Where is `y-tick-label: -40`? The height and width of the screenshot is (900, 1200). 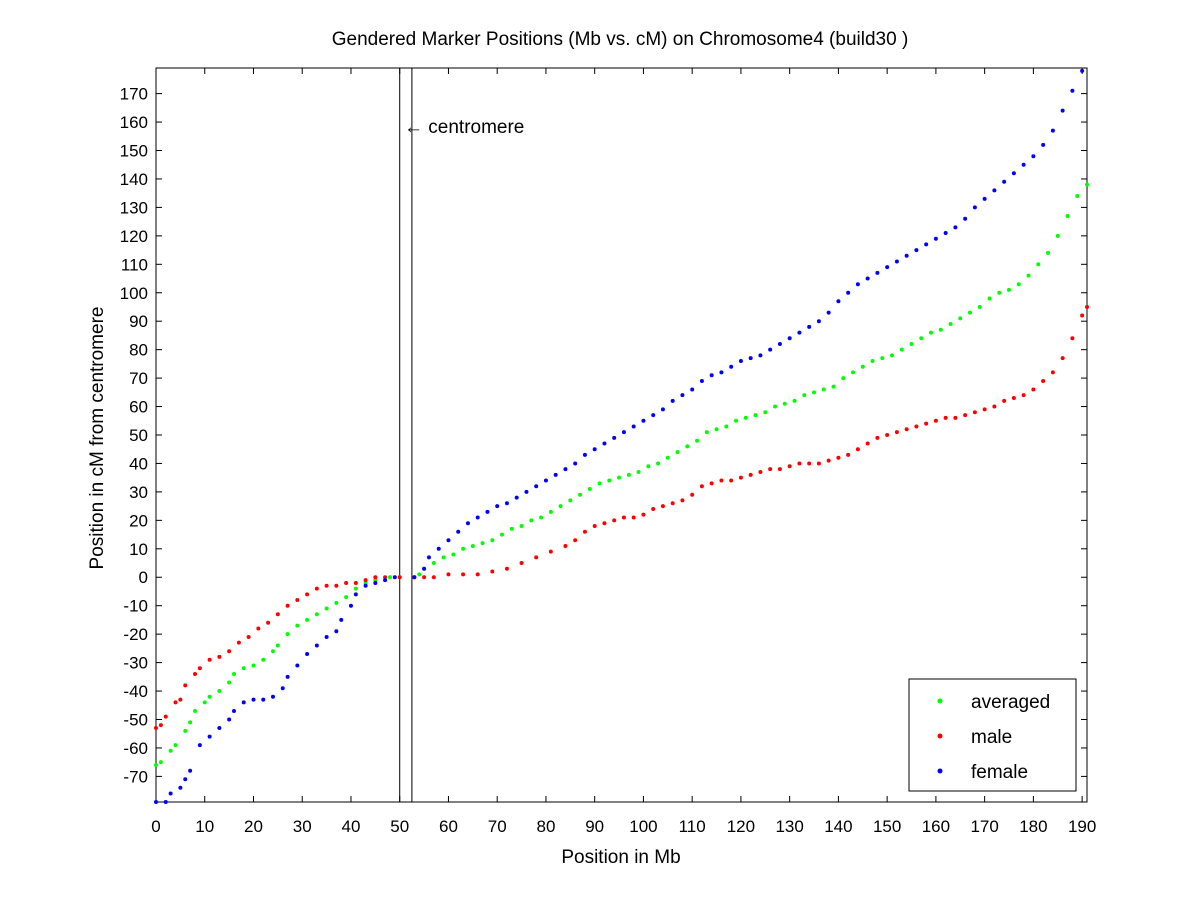 y-tick-label: -40 is located at coordinates (135, 691).